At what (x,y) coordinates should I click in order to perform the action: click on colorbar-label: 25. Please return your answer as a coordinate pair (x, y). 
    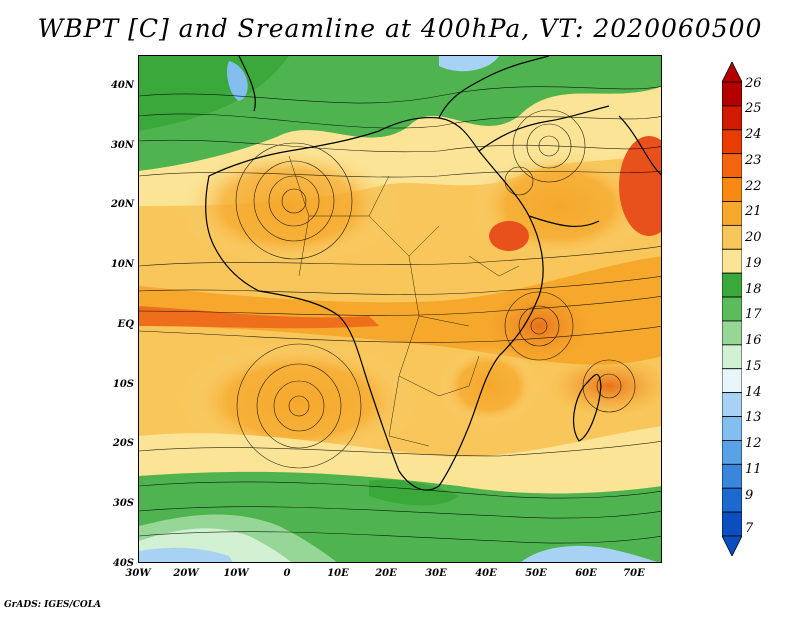
    Looking at the image, I should click on (753, 108).